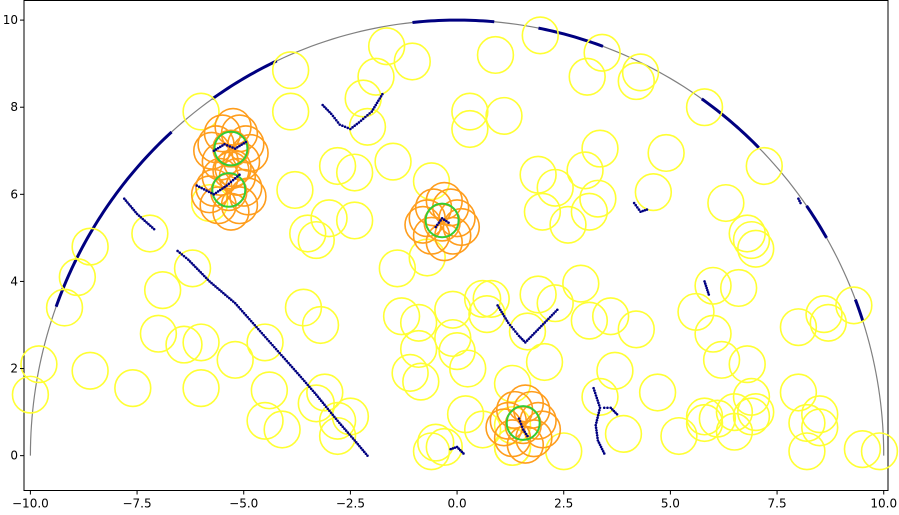  Describe the element at coordinates (14, 456) in the screenshot. I see `y-tick-label: 0` at that location.